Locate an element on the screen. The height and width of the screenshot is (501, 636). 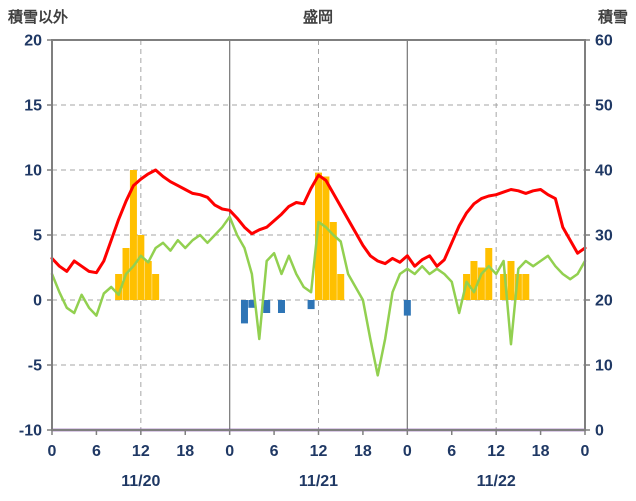
left-axis-title: 積雪以外 is located at coordinates (38, 17).